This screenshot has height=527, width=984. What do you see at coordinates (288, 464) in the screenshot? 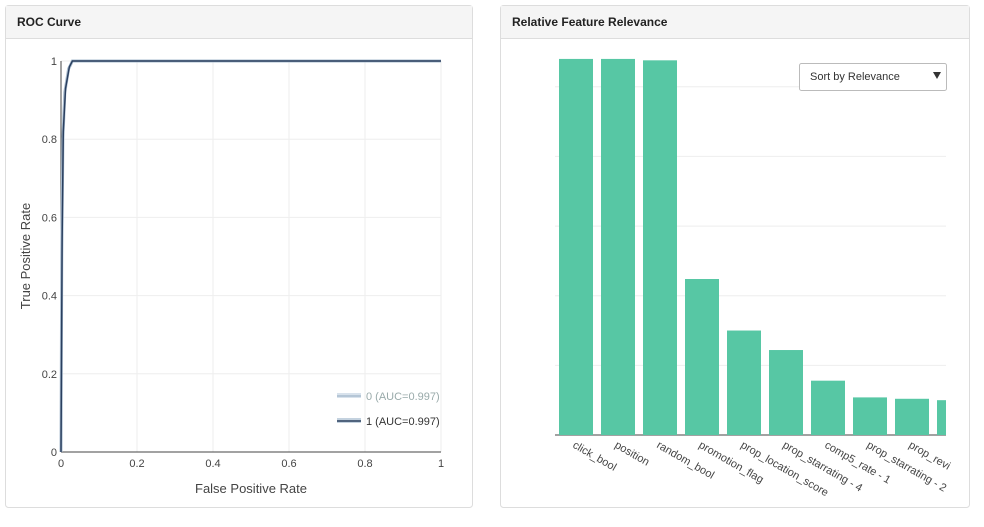
I see `x-tick-label: 0.6` at bounding box center [288, 464].